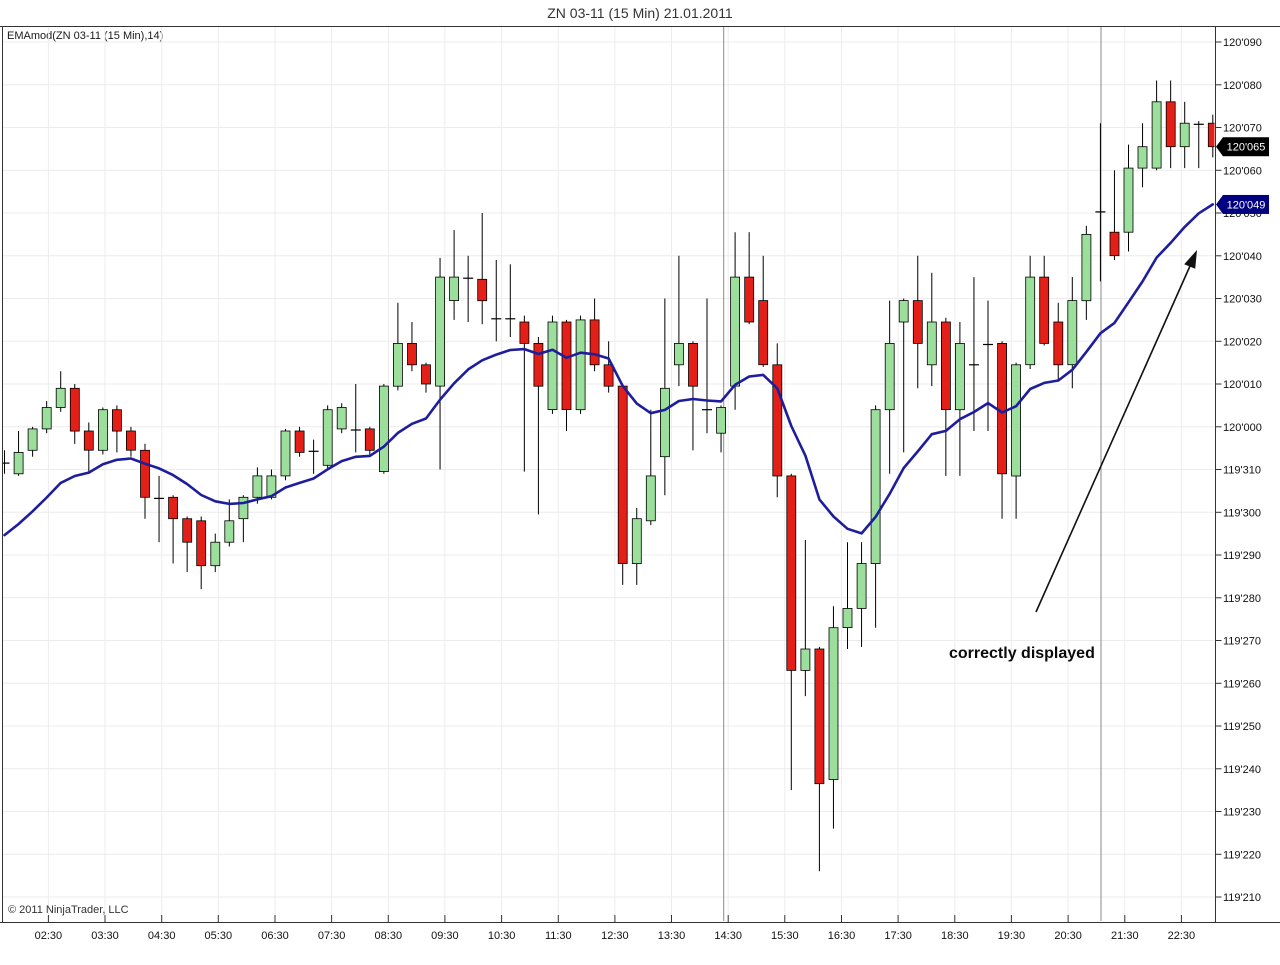  What do you see at coordinates (1068, 936) in the screenshot?
I see `time-axis-label: 20:30` at bounding box center [1068, 936].